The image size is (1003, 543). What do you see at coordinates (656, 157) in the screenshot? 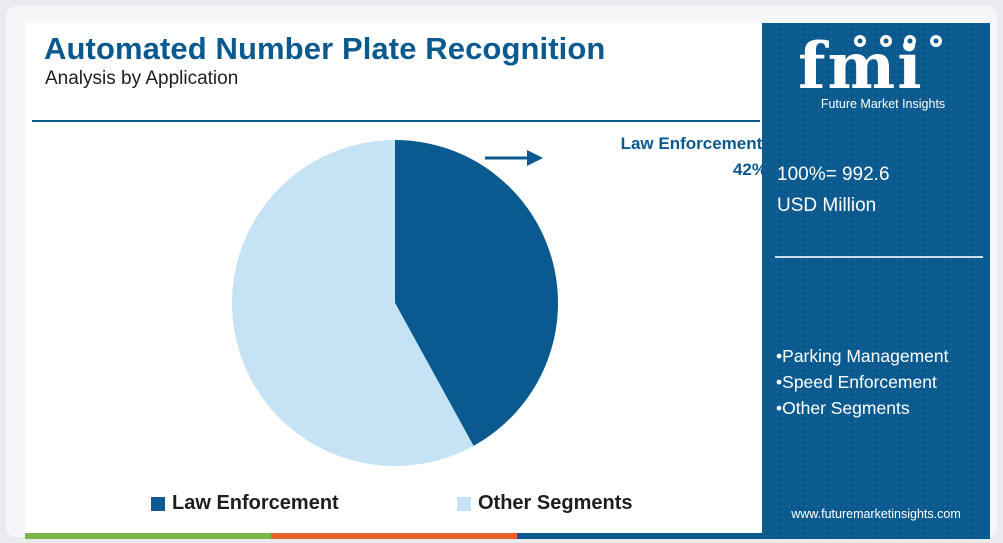
I see `pie-callout: Law Enforcement, 42%` at bounding box center [656, 157].